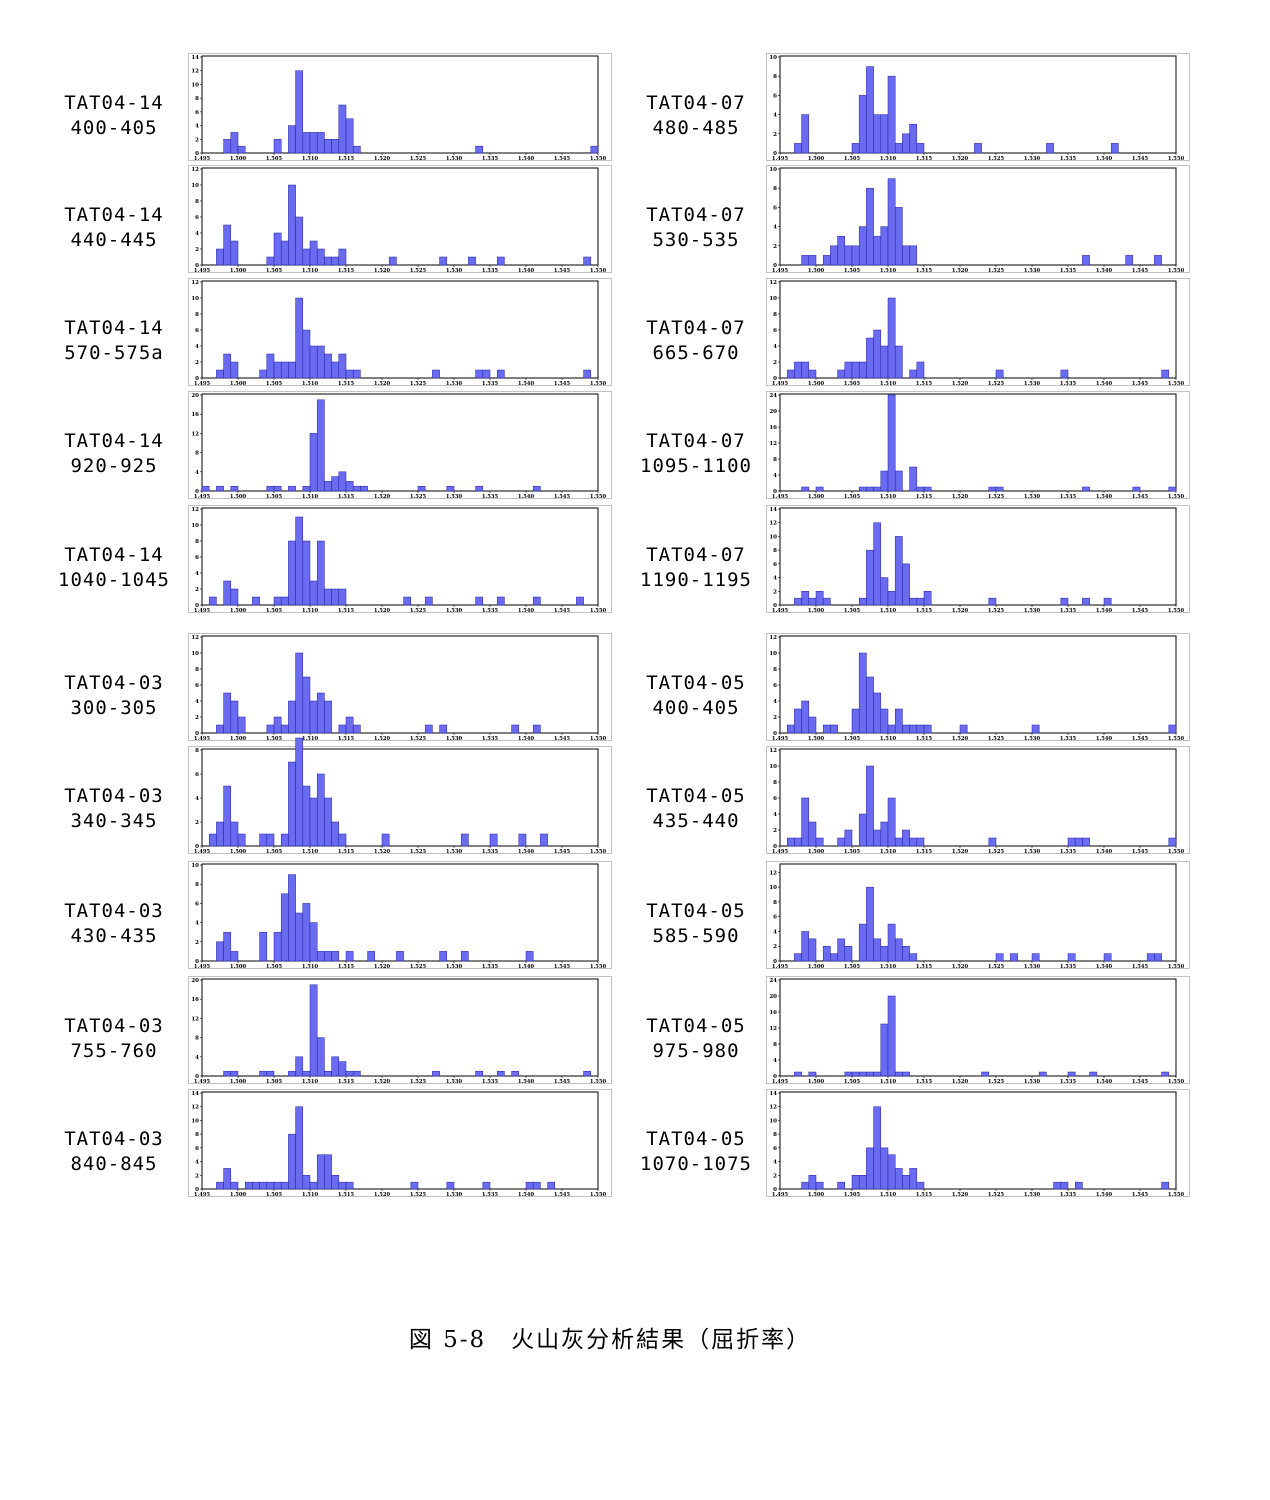 This screenshot has width=1270, height=1500. I want to click on sample-depth: 1070-1075, so click(696, 1164).